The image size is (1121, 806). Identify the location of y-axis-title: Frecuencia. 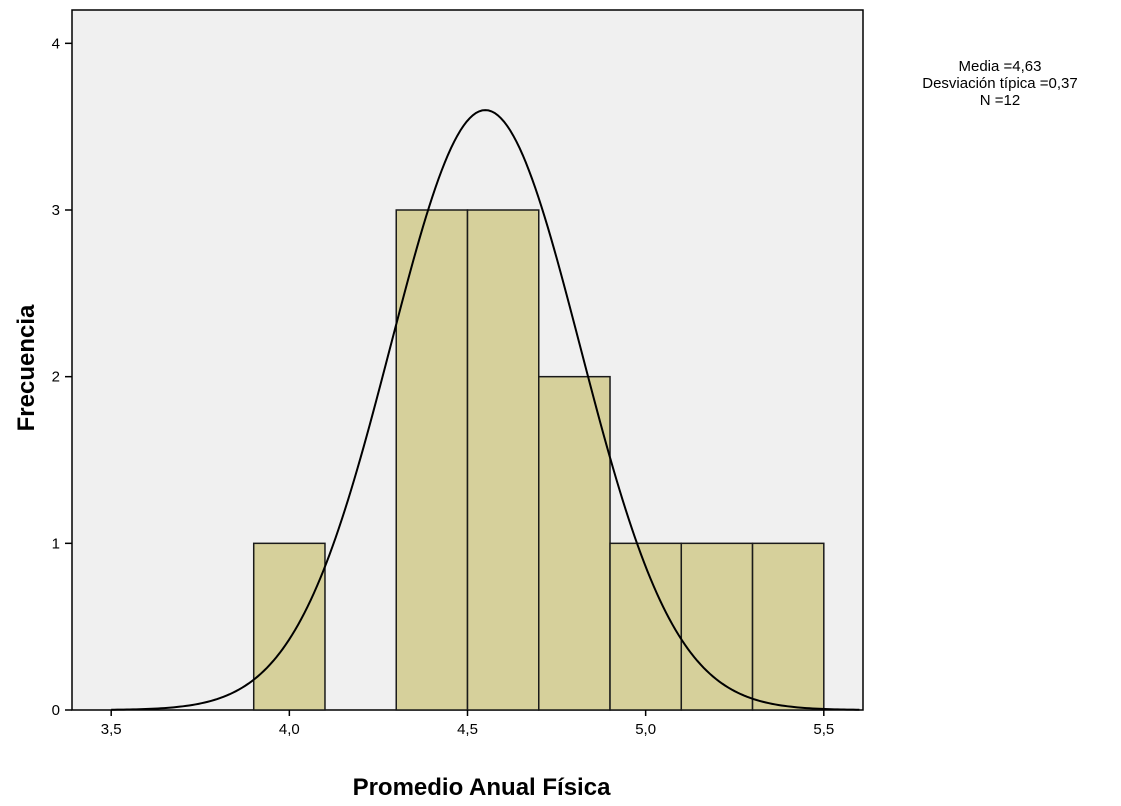
(26, 367).